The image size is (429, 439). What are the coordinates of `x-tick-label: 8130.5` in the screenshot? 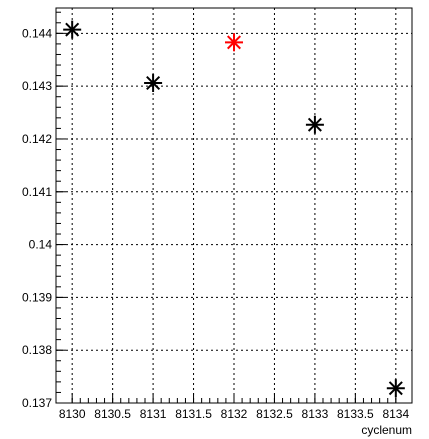 It's located at (112, 414).